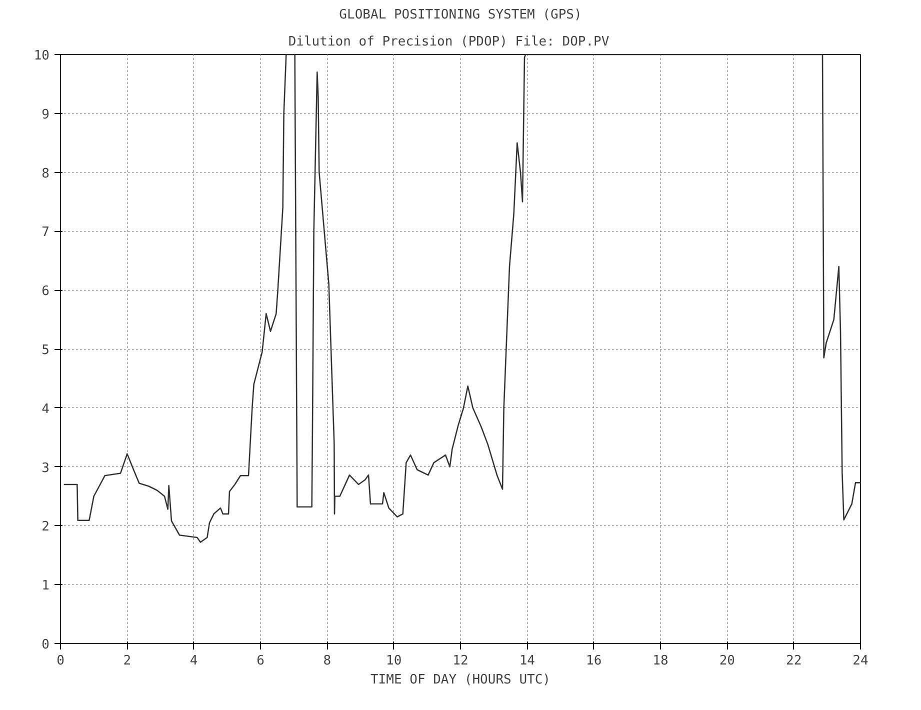 The width and height of the screenshot is (921, 710). What do you see at coordinates (460, 680) in the screenshot?
I see `x-axis-title: TIME OF DAY (HOURS UTC)` at bounding box center [460, 680].